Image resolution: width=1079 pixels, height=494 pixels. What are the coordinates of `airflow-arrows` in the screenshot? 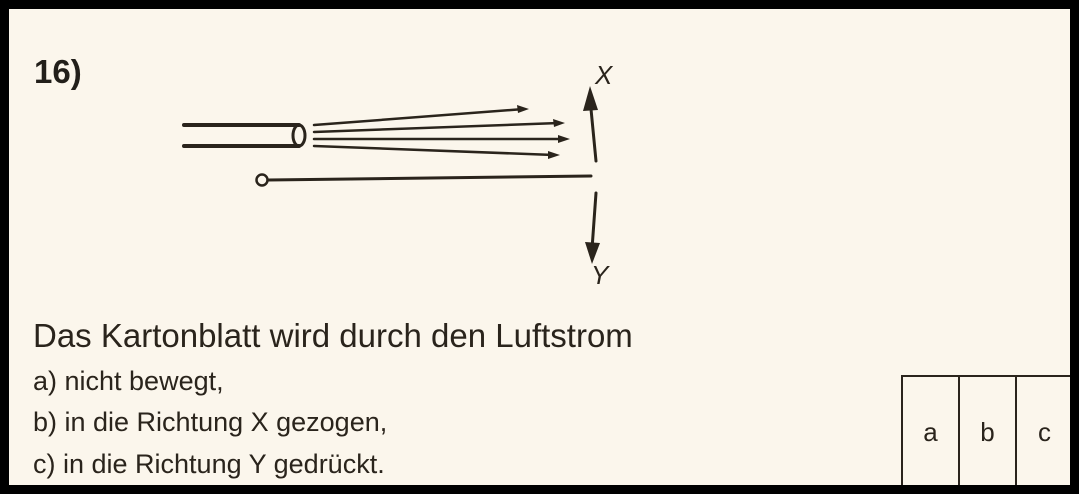 It's located at (439, 132).